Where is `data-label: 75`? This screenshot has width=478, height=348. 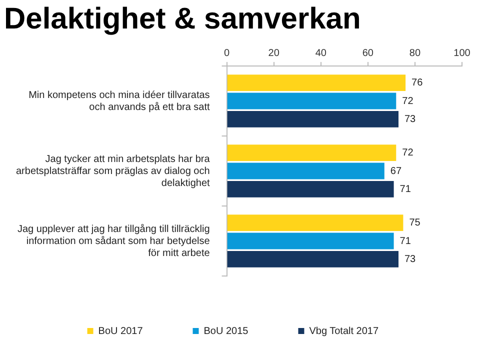 data-label: 75 is located at coordinates (415, 223).